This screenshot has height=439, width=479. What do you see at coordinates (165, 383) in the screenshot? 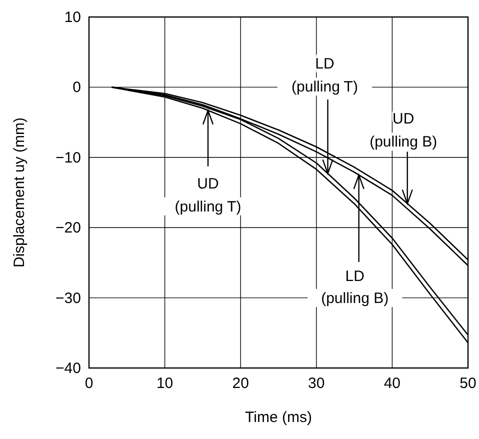
I see `x-tick-label: 10` at bounding box center [165, 383].